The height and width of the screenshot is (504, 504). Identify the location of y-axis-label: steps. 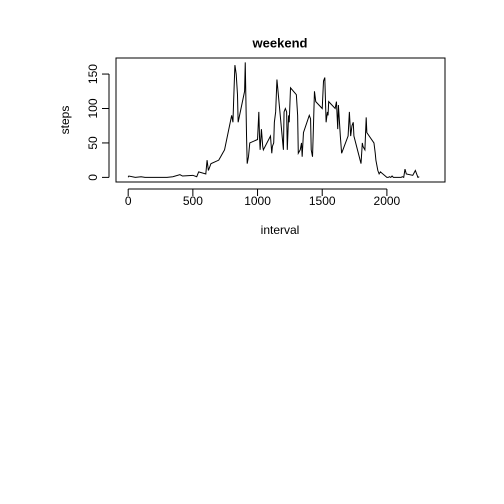
(65, 120).